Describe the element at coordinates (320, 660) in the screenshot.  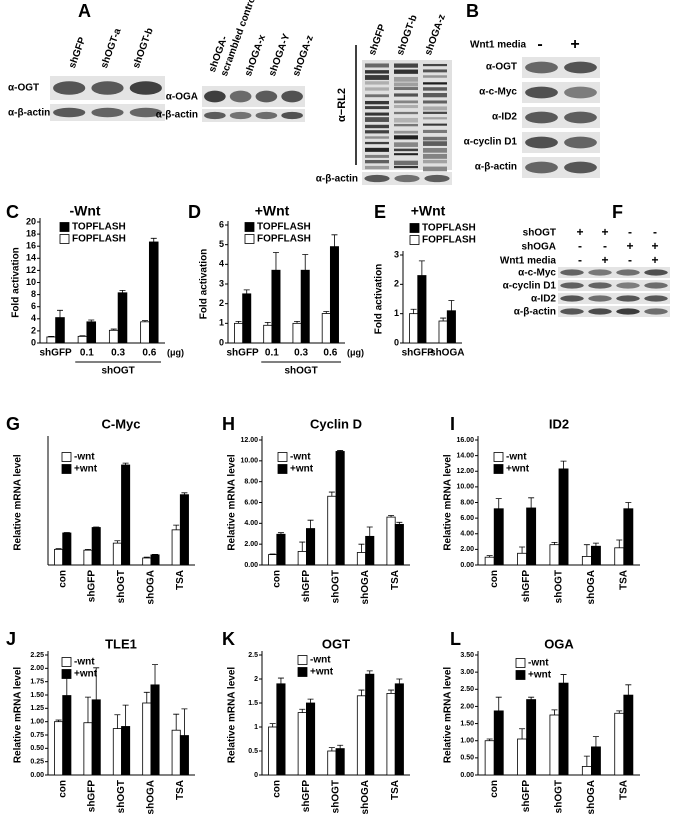
I see `legend-label: -wnt` at that location.